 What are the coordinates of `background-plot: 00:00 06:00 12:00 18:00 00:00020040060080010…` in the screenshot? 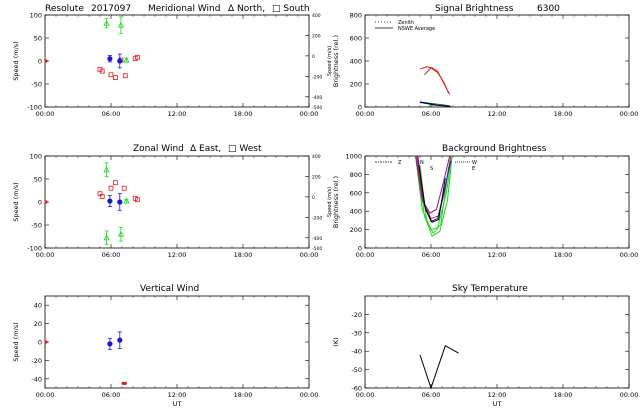 It's located at (485, 206).